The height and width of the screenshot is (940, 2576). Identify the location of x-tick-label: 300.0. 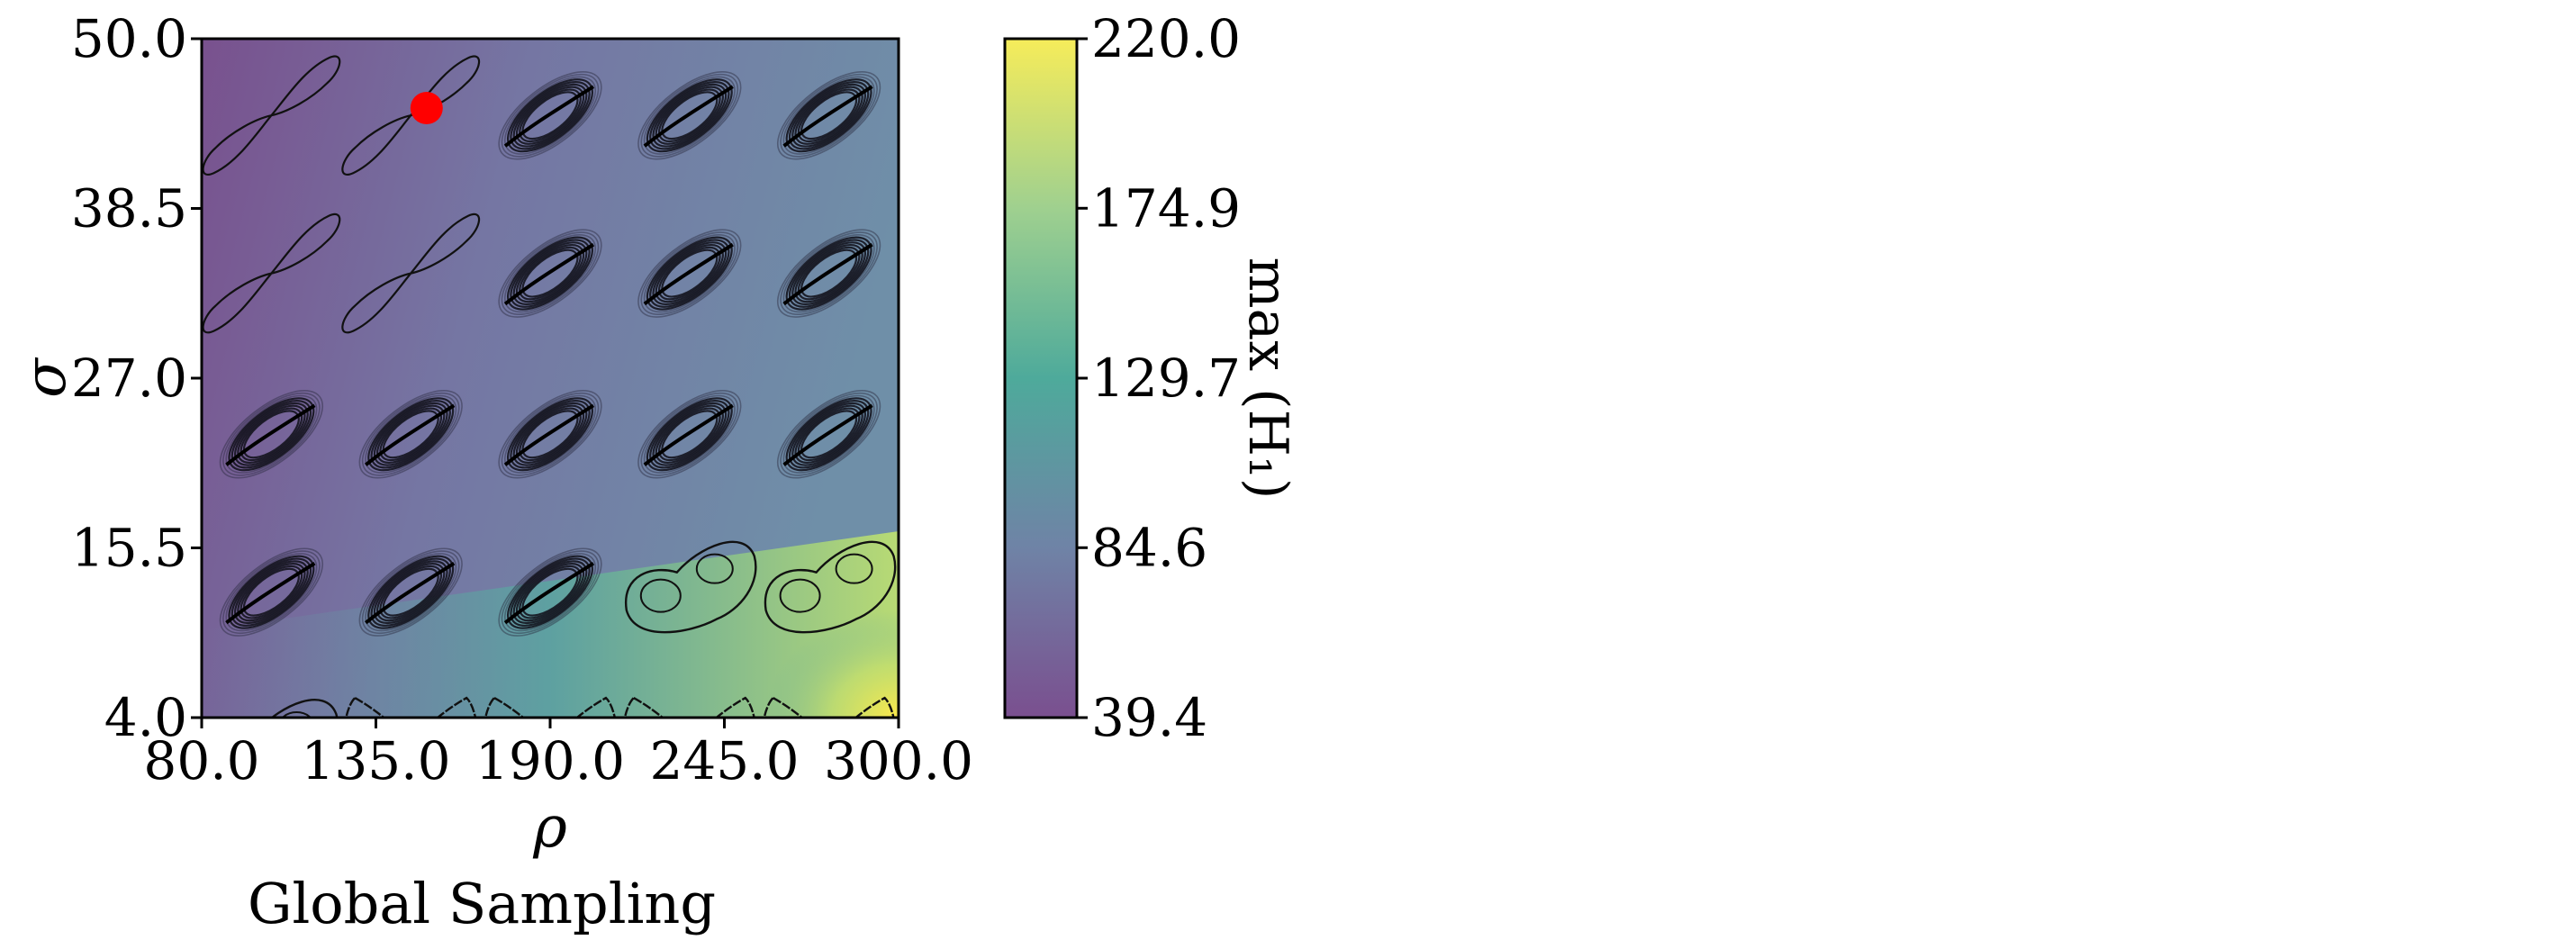
(898, 760).